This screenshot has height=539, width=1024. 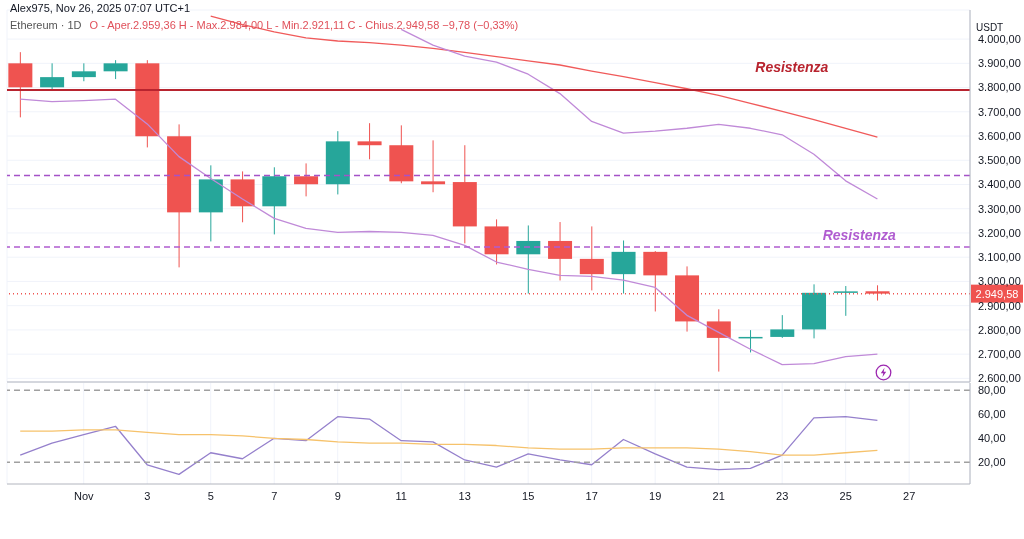 I want to click on y-tick-label: 4.000,00, so click(x=999, y=38).